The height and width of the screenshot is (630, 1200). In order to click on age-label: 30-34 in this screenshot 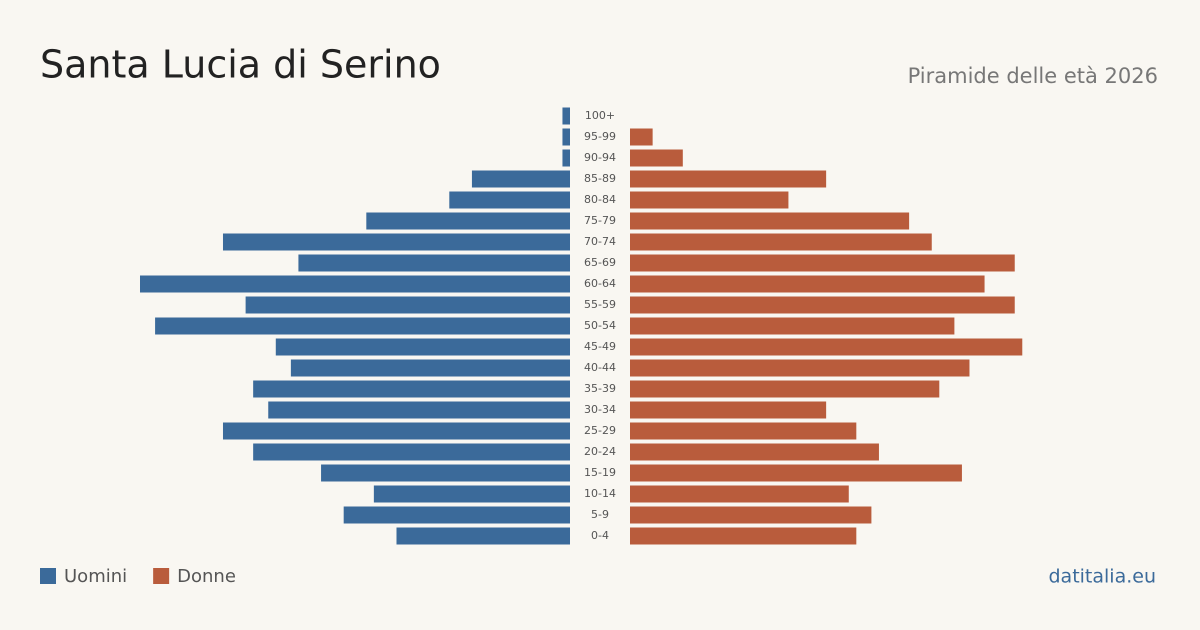, I will do `click(600, 409)`.